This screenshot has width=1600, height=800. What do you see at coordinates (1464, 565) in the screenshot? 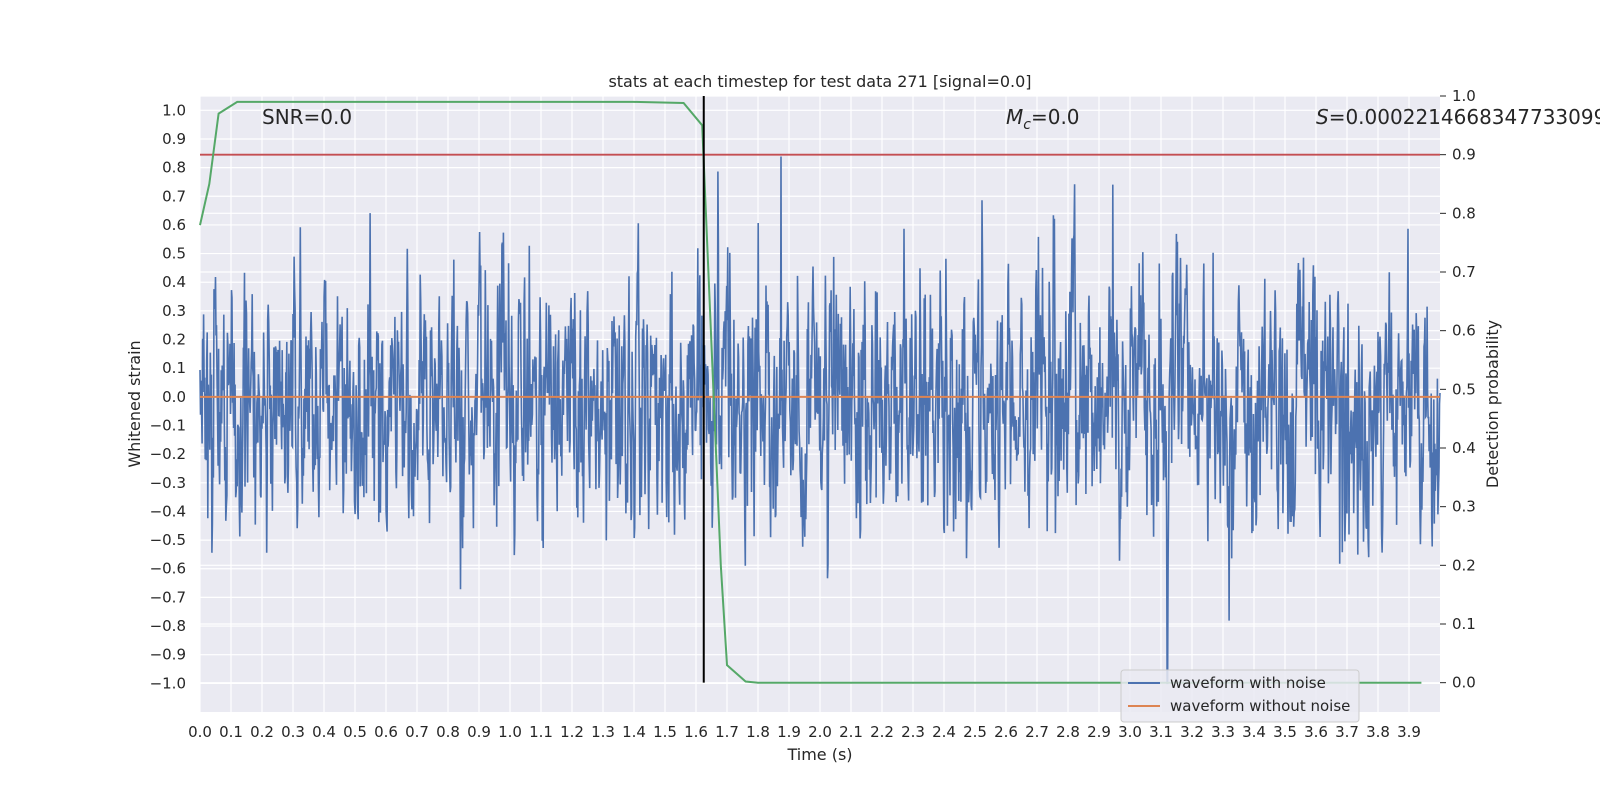
I see `y2-tick-label: 0.2` at bounding box center [1464, 565].